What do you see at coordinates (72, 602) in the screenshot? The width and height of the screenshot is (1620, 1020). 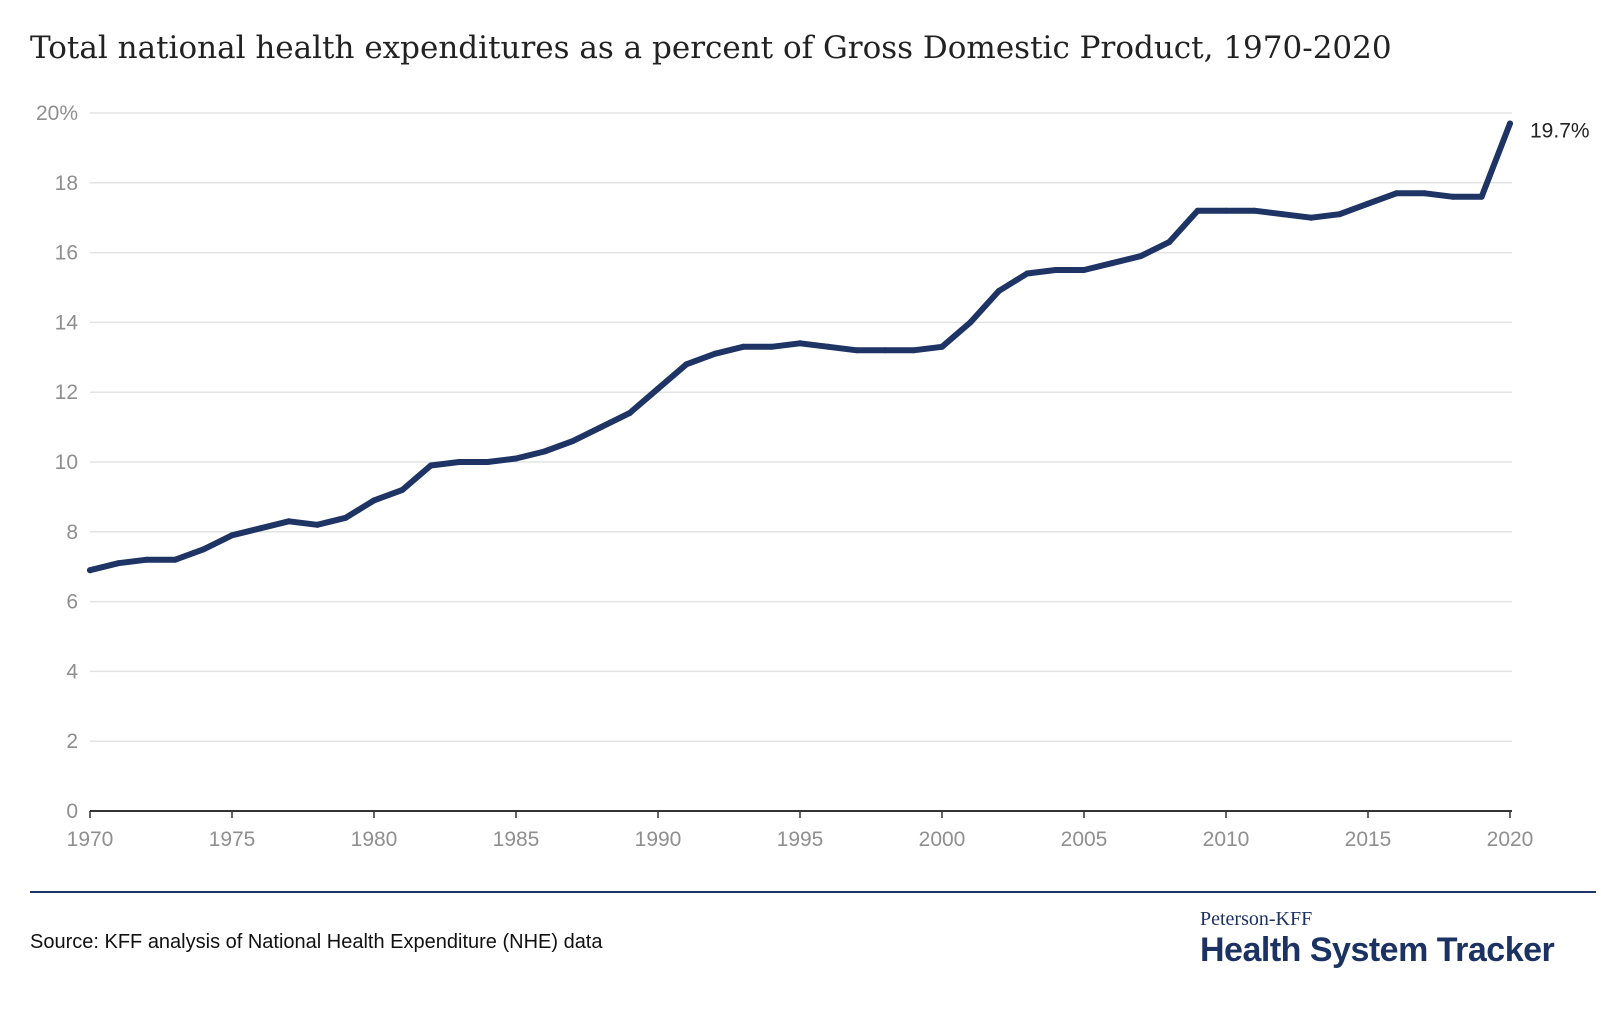 I see `y-tick-label: 6` at bounding box center [72, 602].